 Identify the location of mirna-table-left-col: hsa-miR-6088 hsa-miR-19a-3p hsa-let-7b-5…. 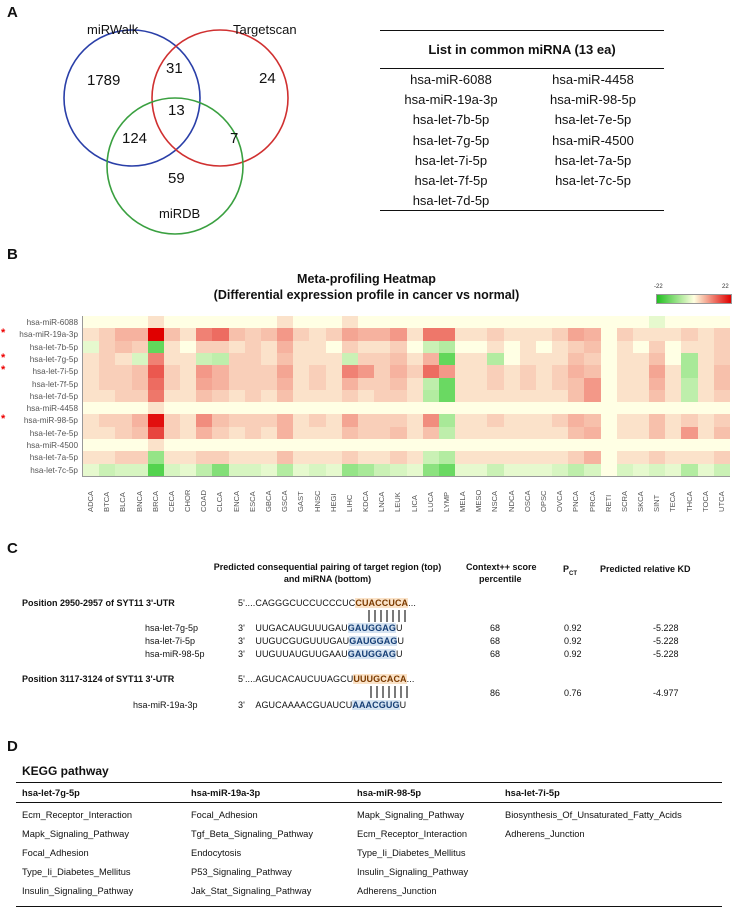
(451, 142).